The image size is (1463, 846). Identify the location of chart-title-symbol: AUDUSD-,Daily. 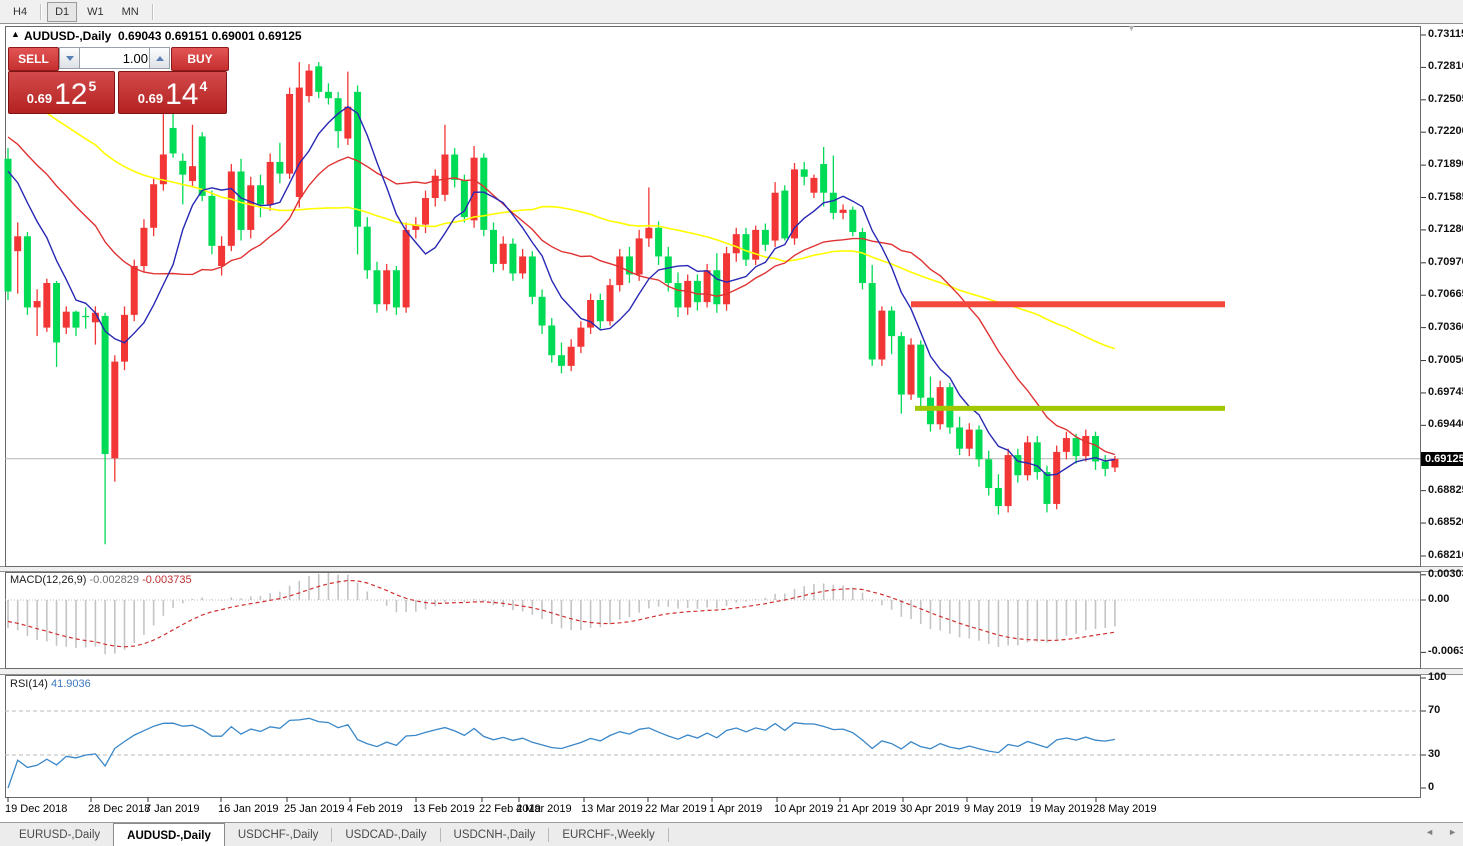
(68, 36).